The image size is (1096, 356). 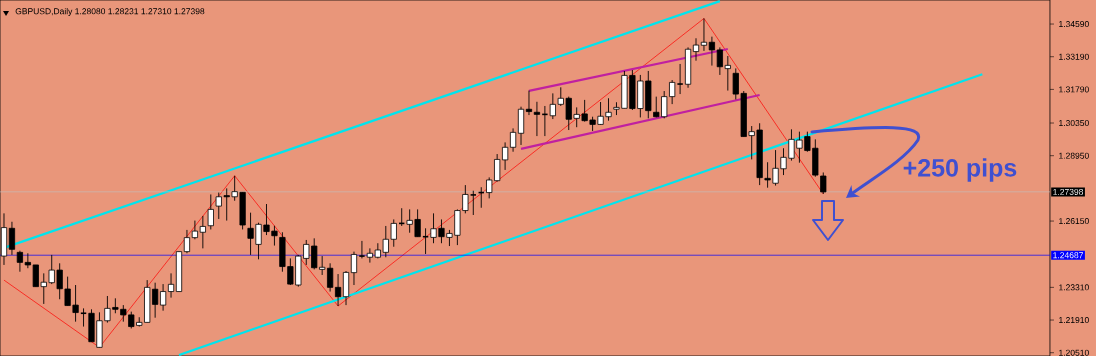 I want to click on ref-line-label: 1.24687, so click(x=1068, y=255).